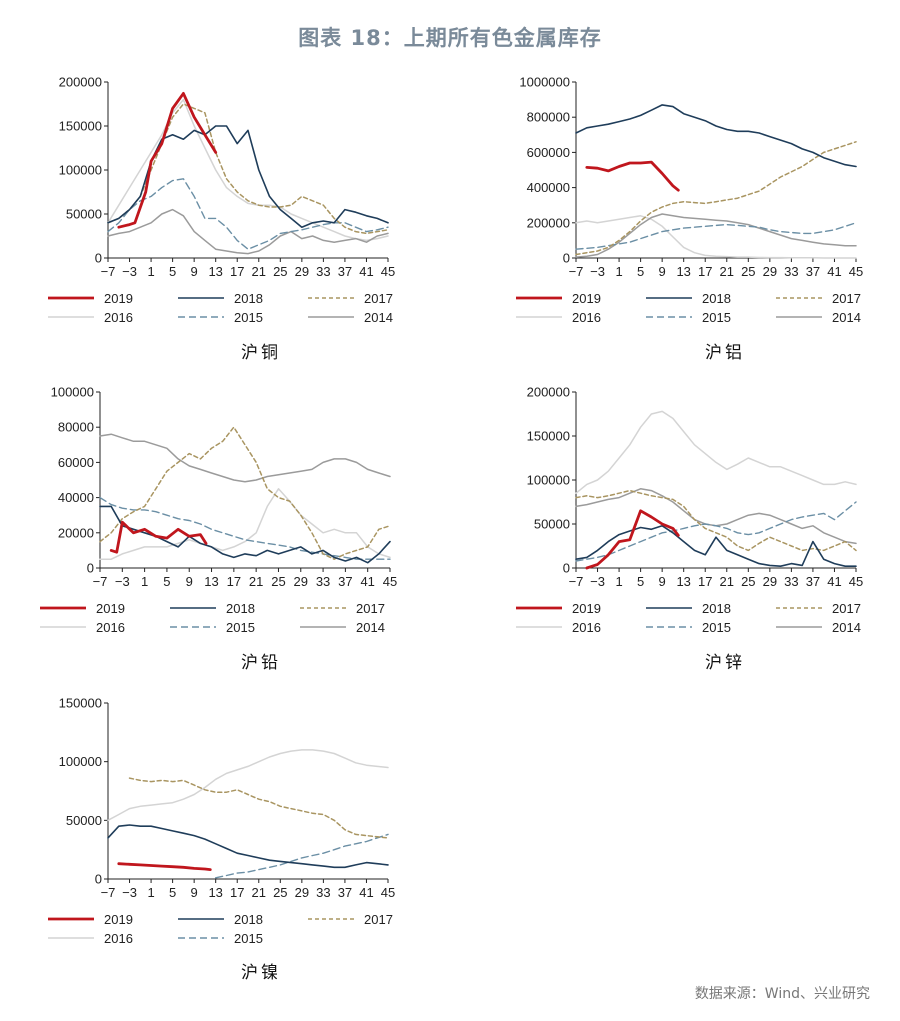  Describe the element at coordinates (76, 497) in the screenshot. I see `y-tick-label: 40000` at that location.